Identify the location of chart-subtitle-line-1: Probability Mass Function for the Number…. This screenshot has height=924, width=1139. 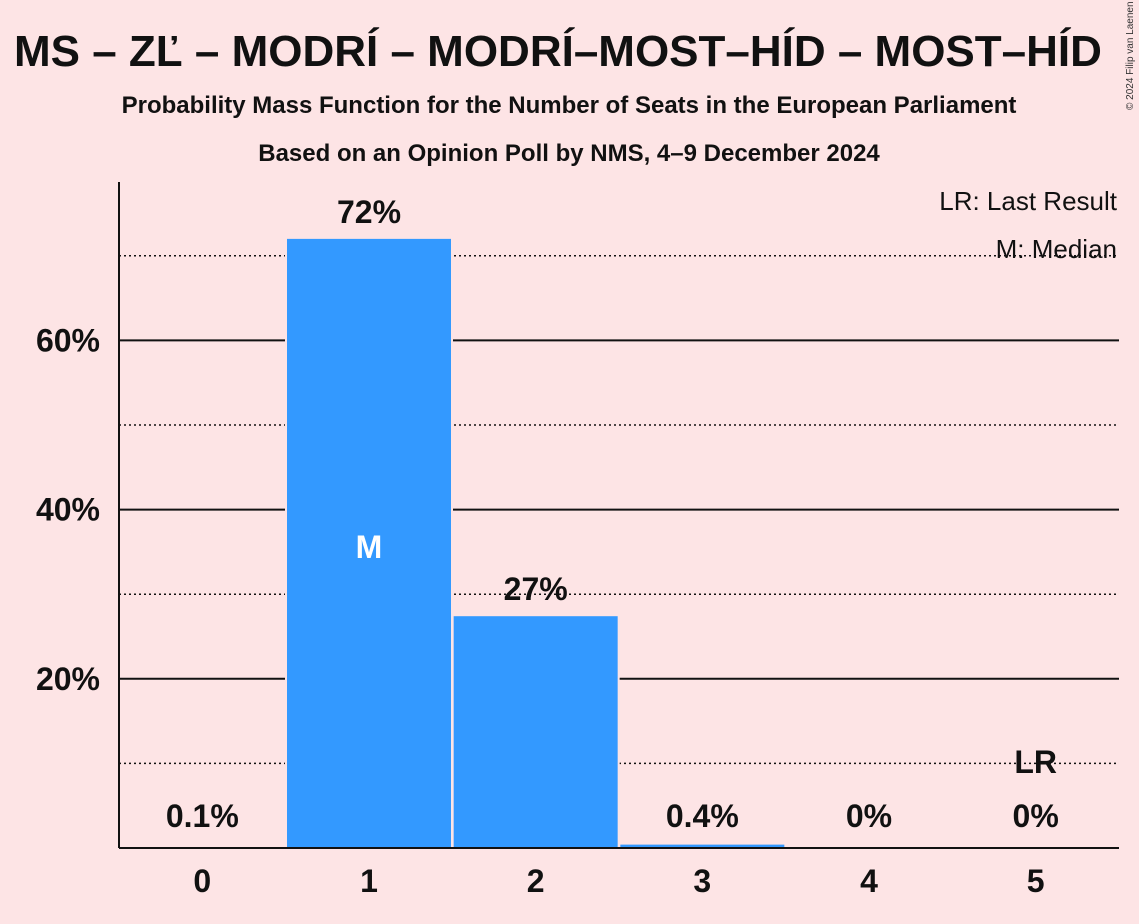
(569, 105).